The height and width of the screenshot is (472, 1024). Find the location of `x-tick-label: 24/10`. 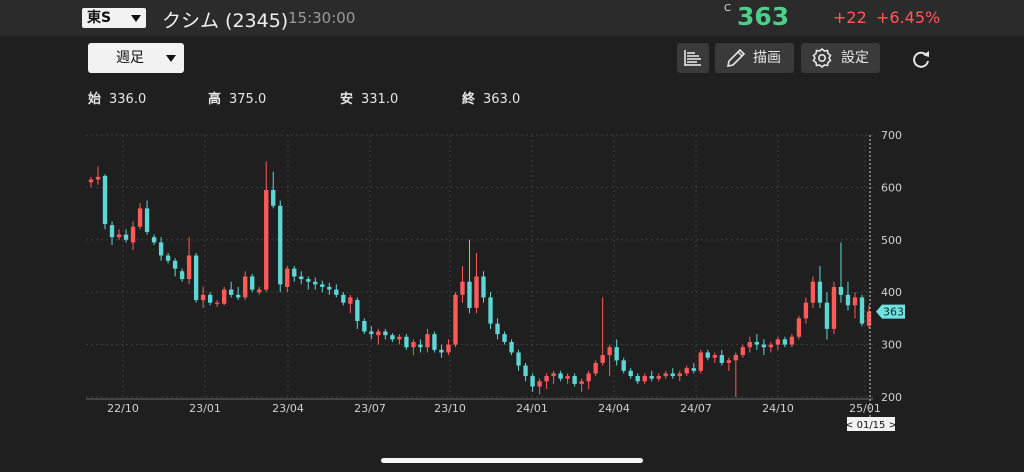

x-tick-label: 24/10 is located at coordinates (778, 408).